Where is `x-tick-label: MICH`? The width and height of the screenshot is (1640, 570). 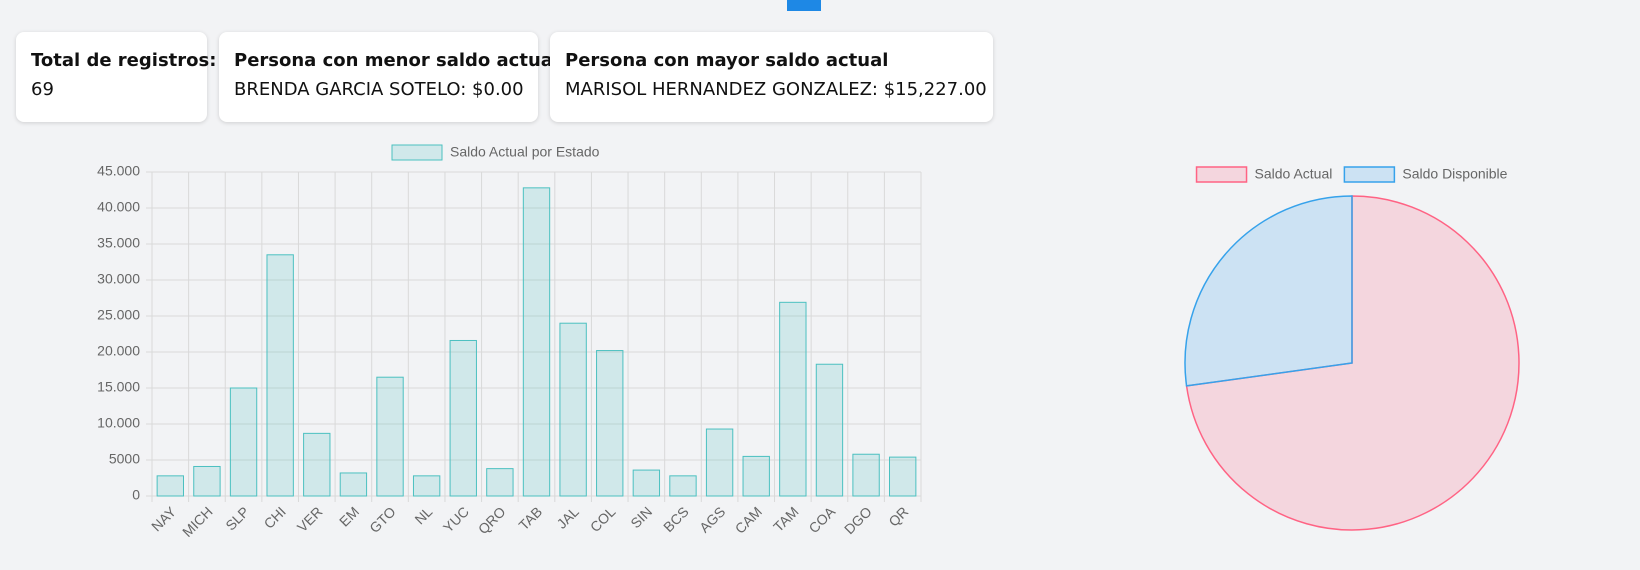 x-tick-label: MICH is located at coordinates (197, 521).